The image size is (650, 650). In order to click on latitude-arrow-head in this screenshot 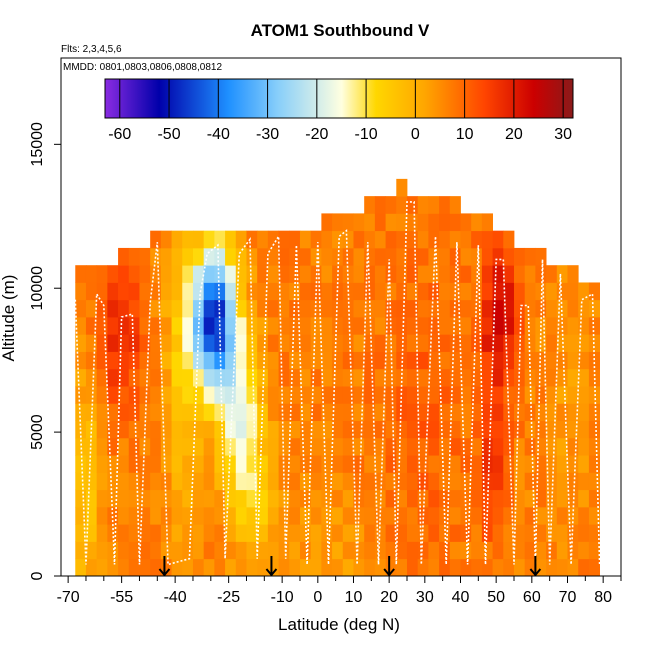, I will do `click(389, 572)`.